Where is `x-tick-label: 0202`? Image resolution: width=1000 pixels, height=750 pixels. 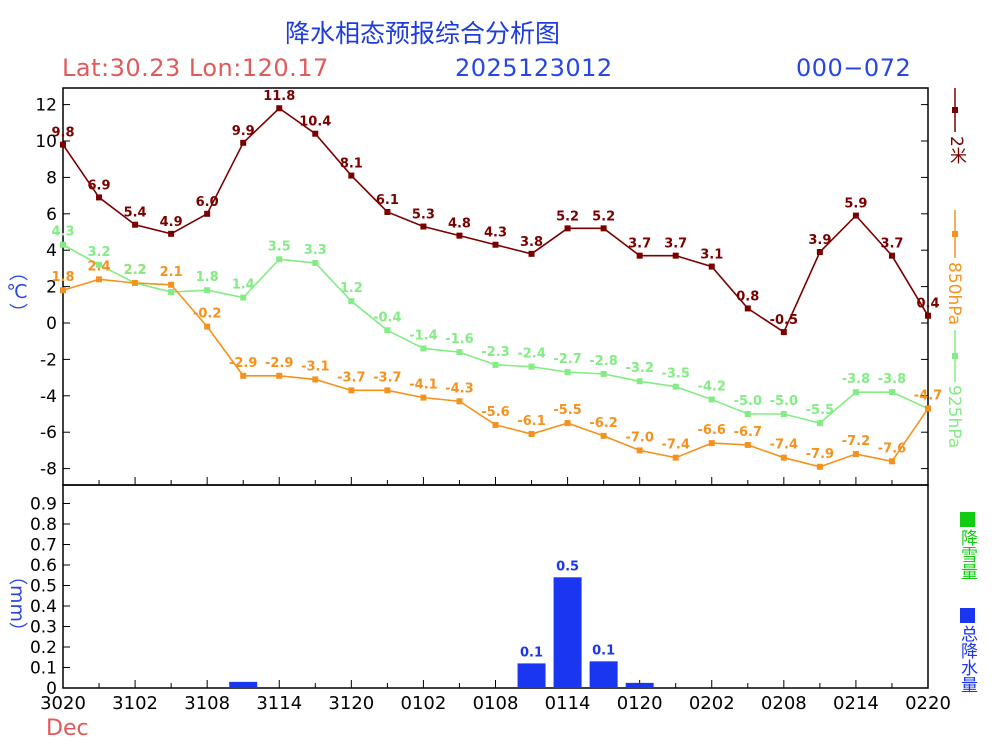
x-tick-label: 0202 is located at coordinates (712, 703).